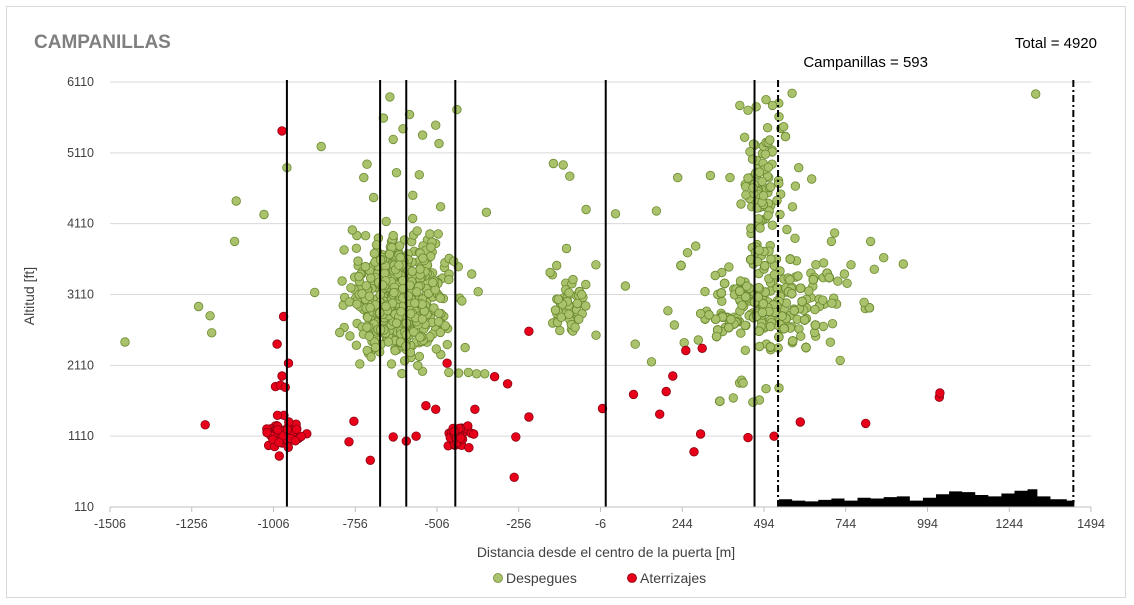 Image resolution: width=1134 pixels, height=605 pixels. Describe the element at coordinates (865, 62) in the screenshot. I see `campanillas-annotation: Campanillas = 593` at that location.